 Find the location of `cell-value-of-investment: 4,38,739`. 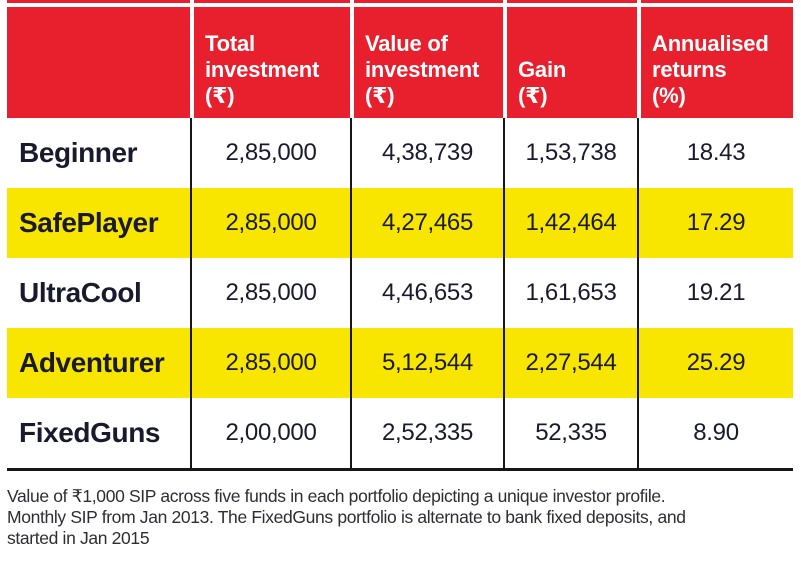

cell-value-of-investment: 4,38,739 is located at coordinates (426, 153).